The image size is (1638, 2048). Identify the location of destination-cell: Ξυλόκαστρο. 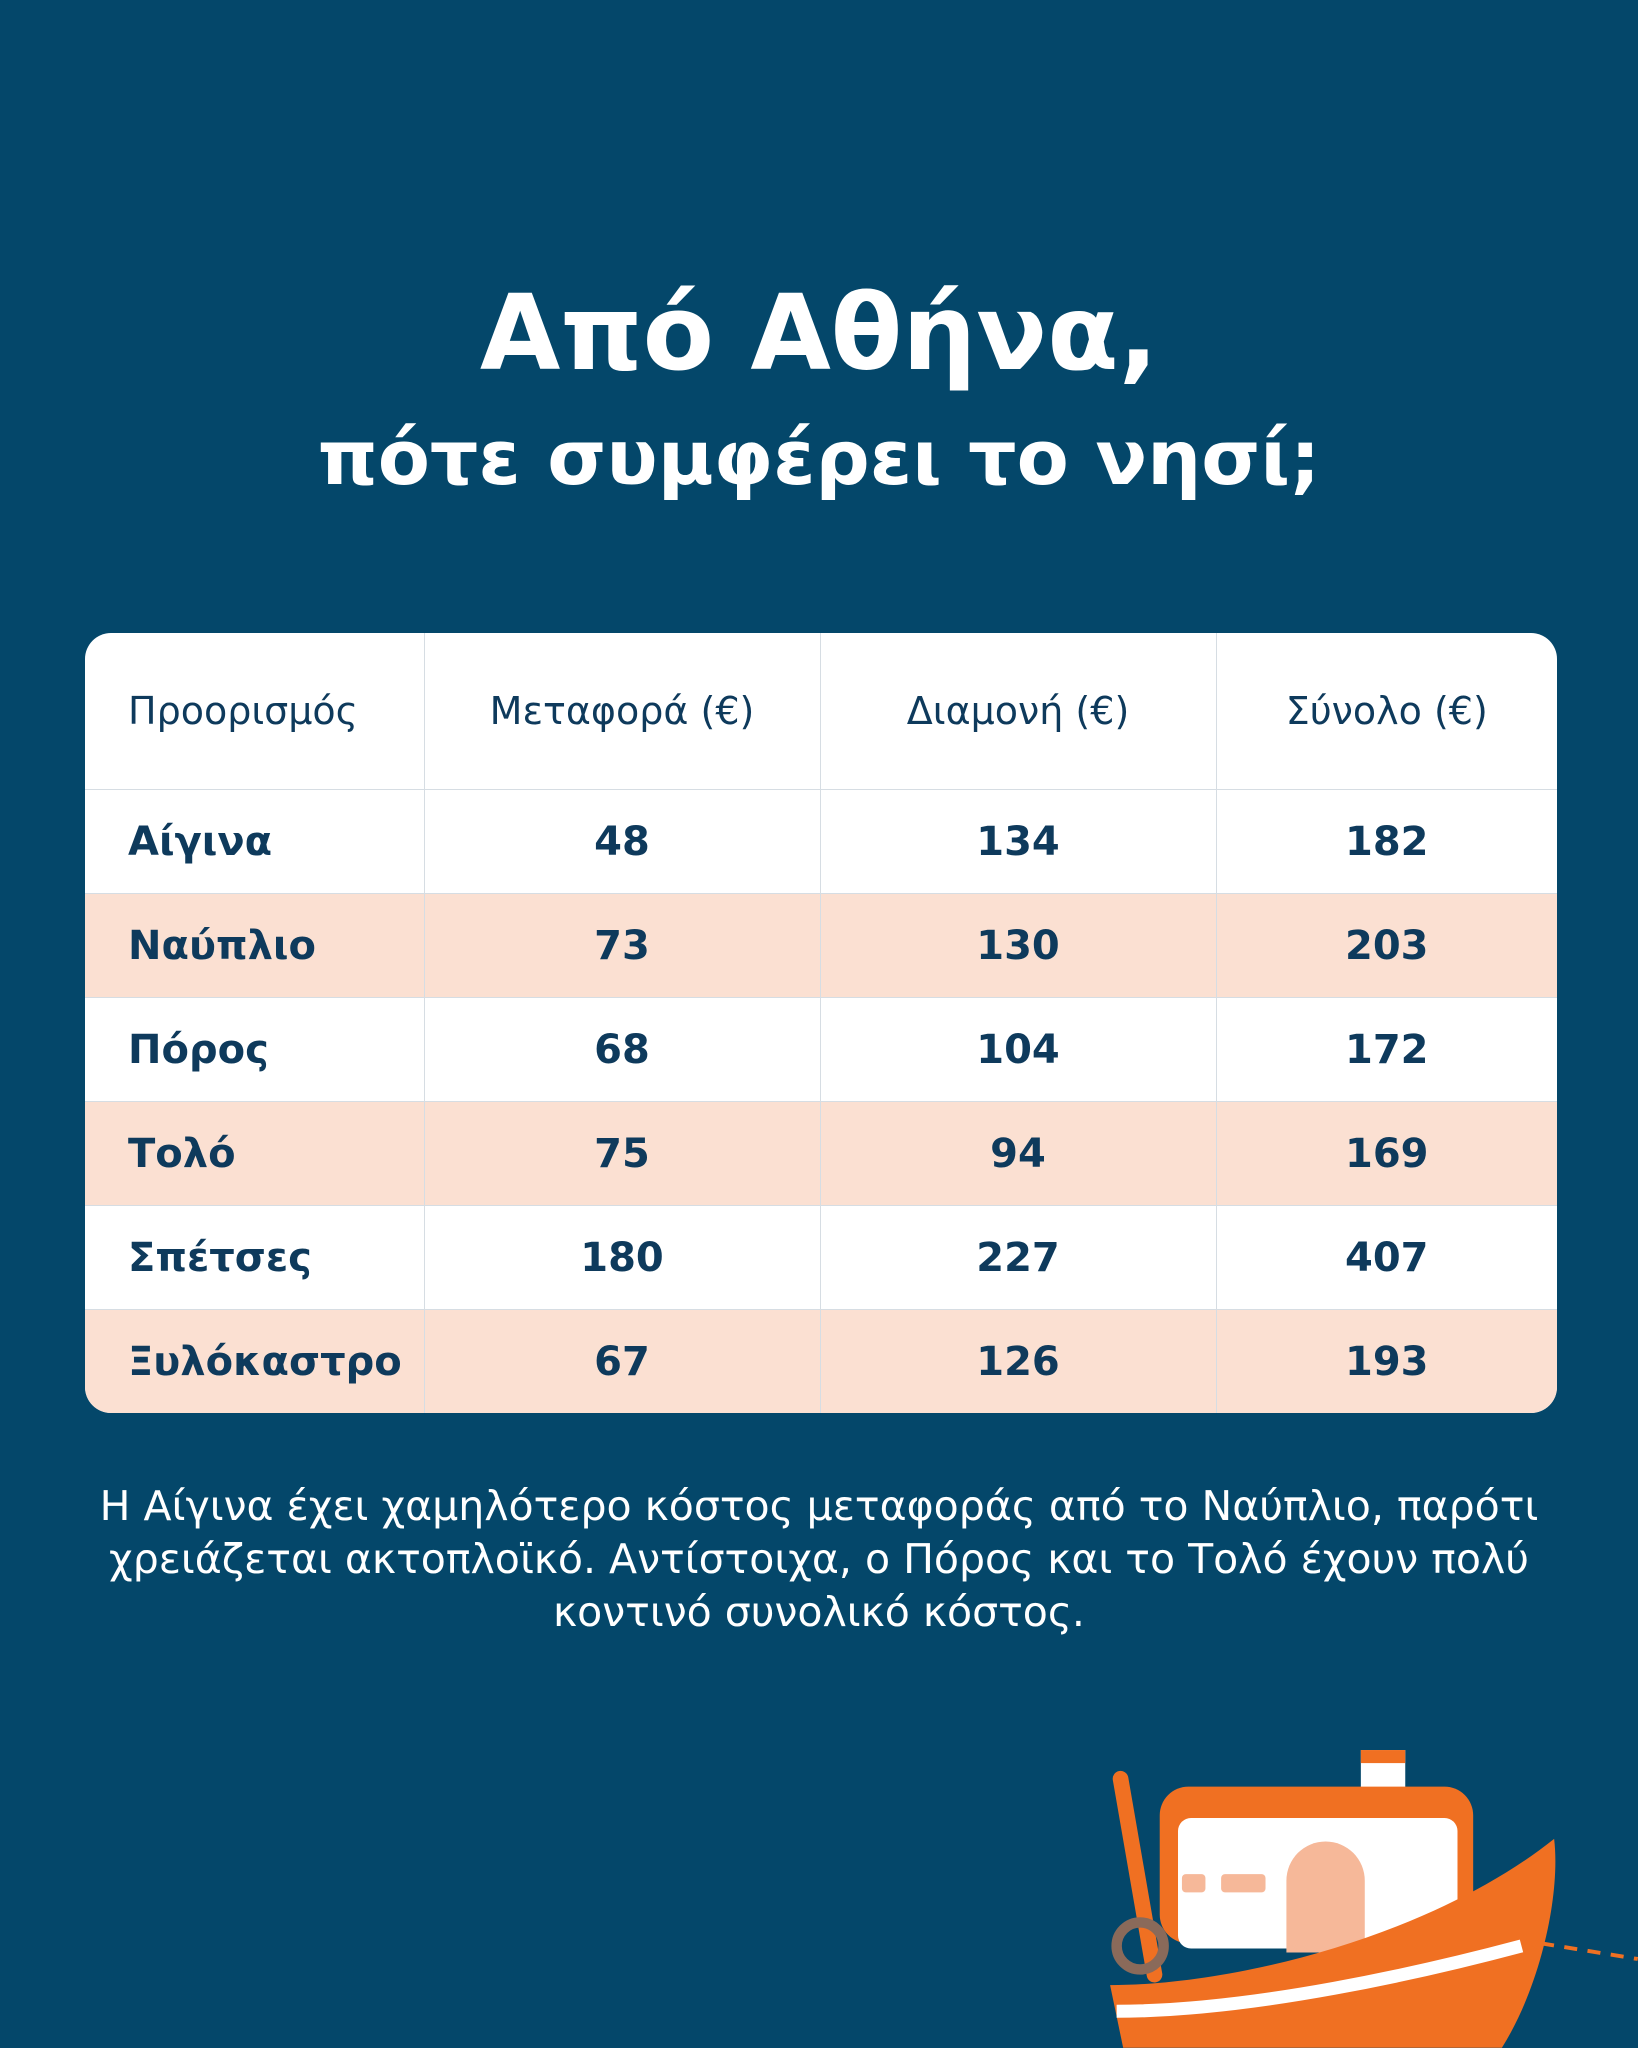
(254, 1361).